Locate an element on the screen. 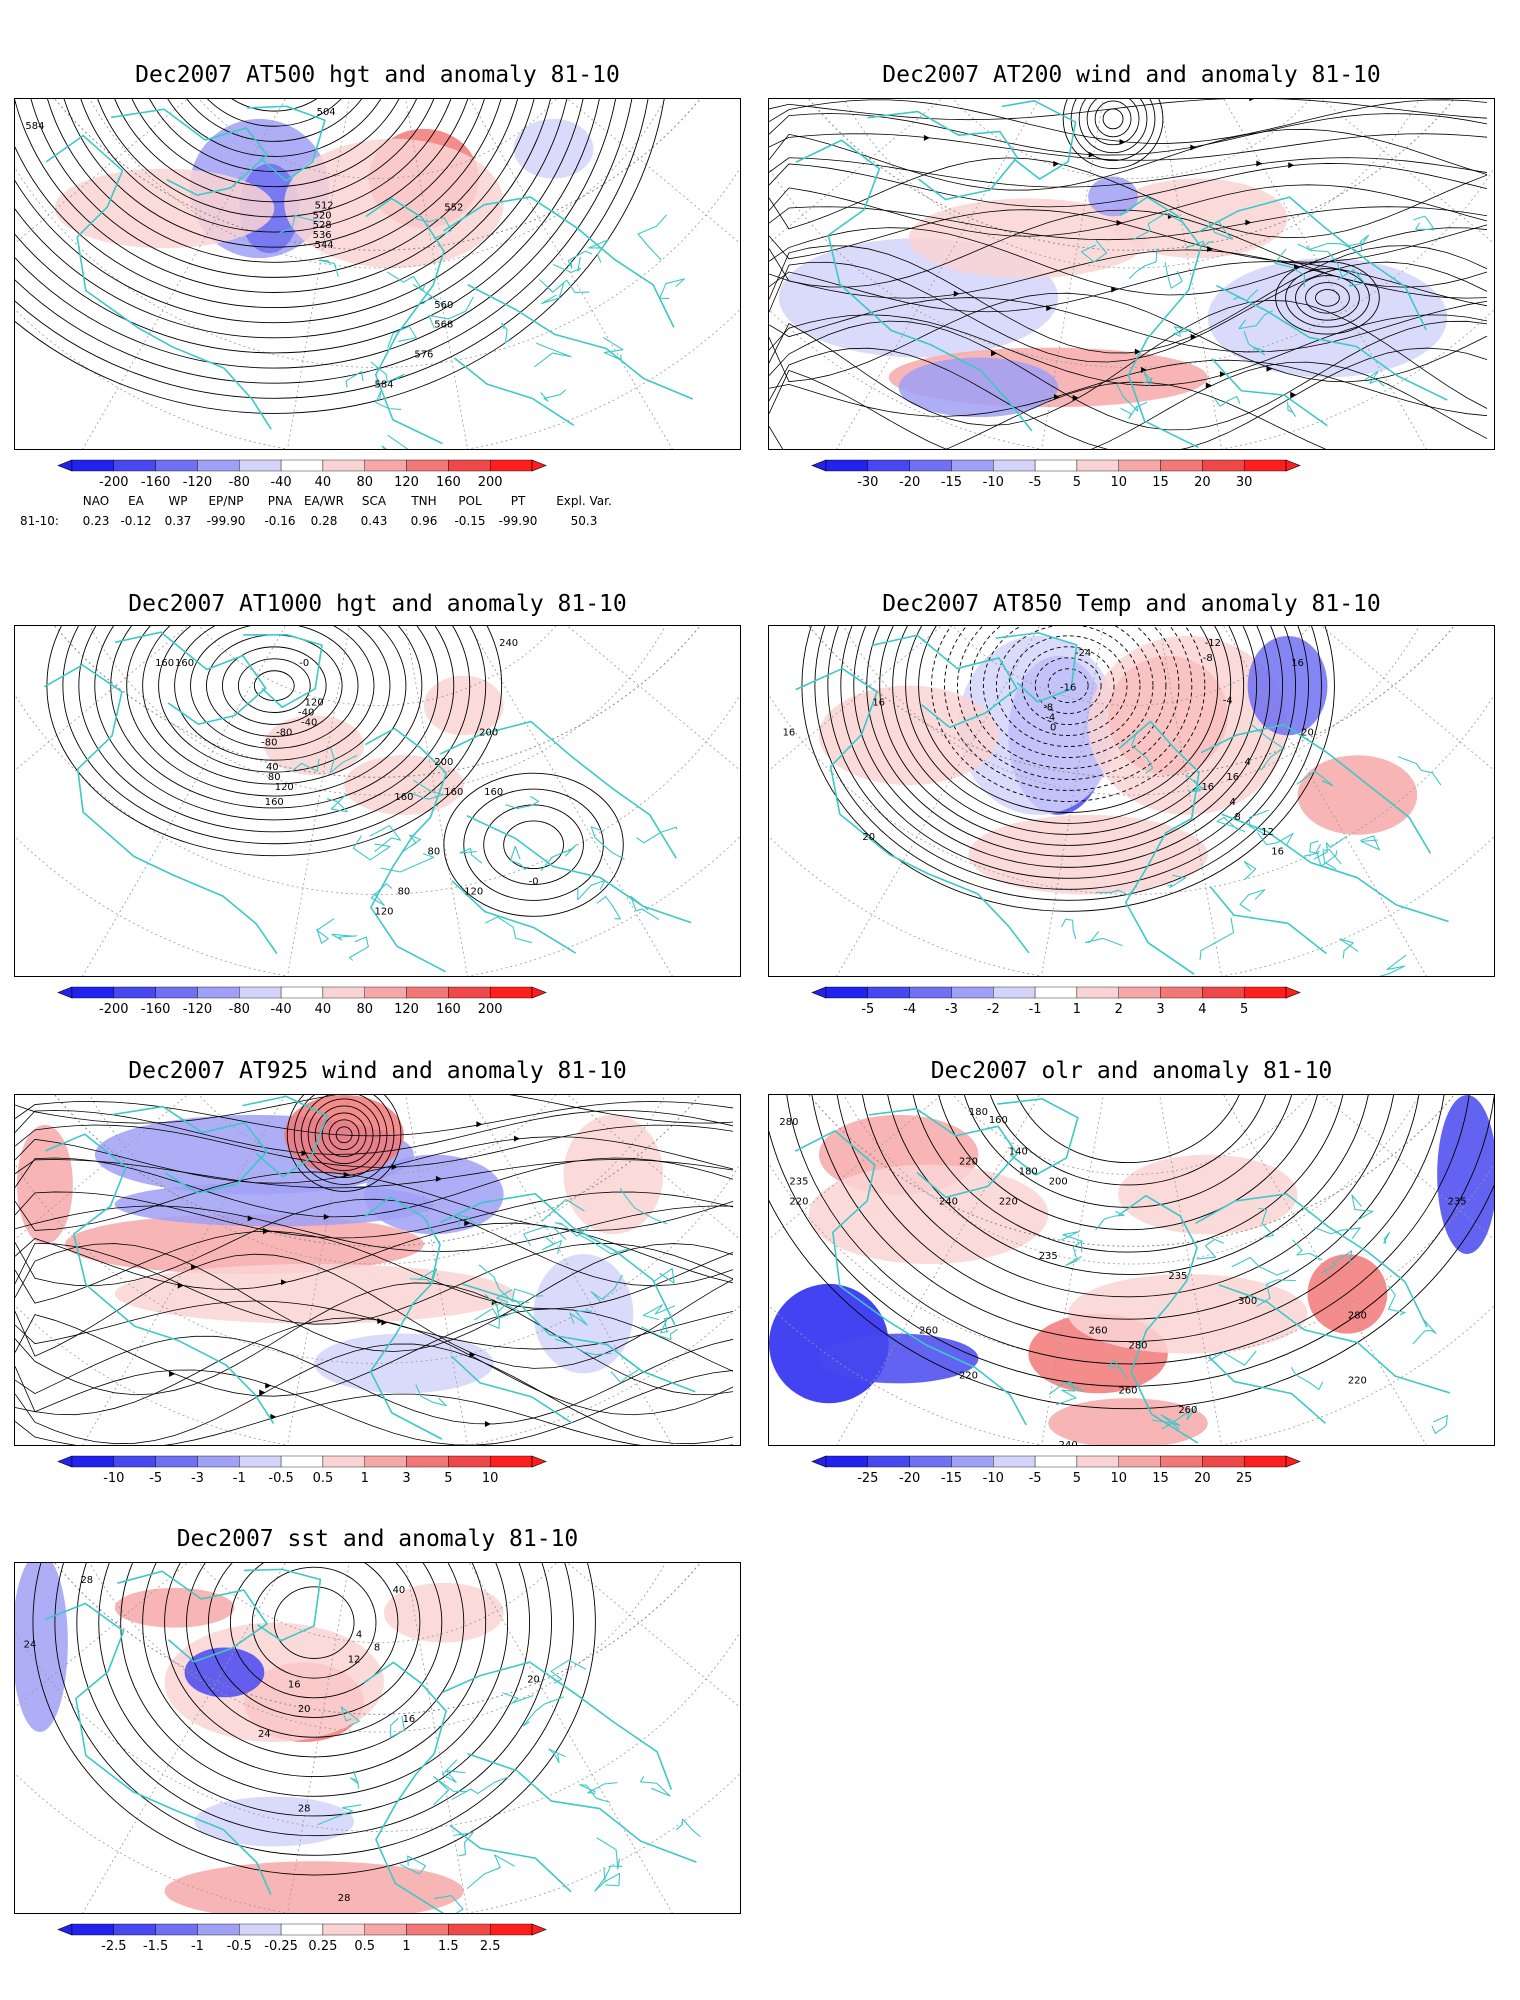  colorbar-tick-label: 5 is located at coordinates (448, 1478).